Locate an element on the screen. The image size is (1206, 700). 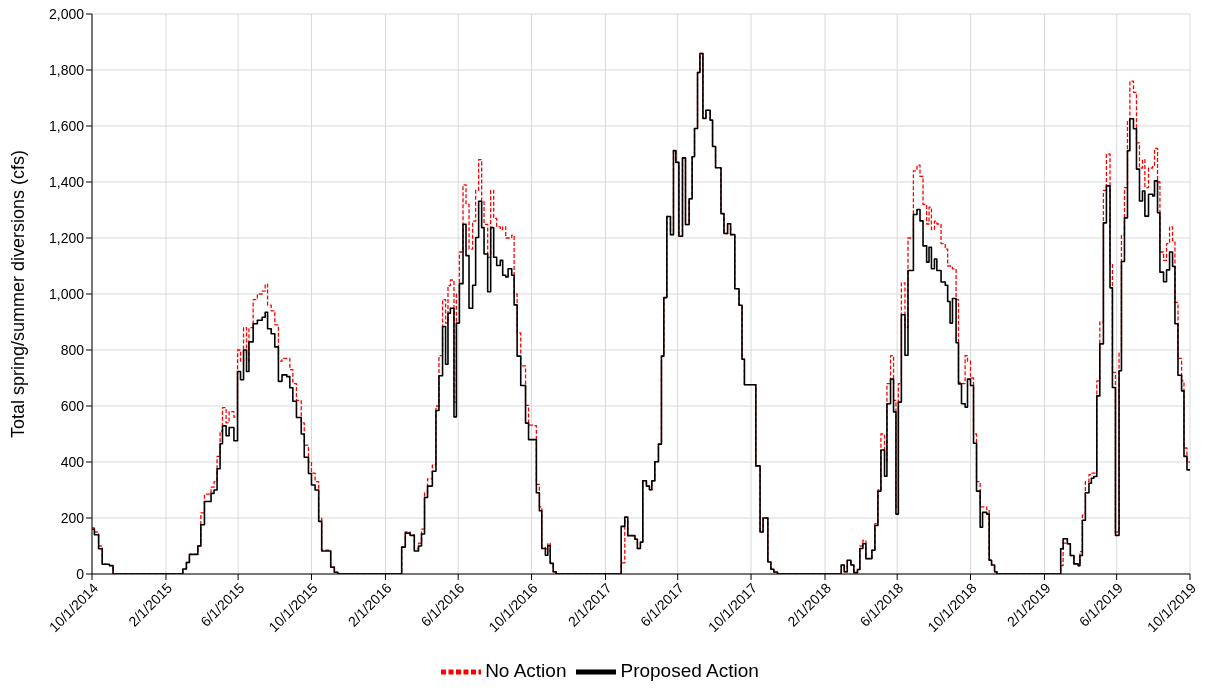
y-tick-label: 800 is located at coordinates (72, 349).